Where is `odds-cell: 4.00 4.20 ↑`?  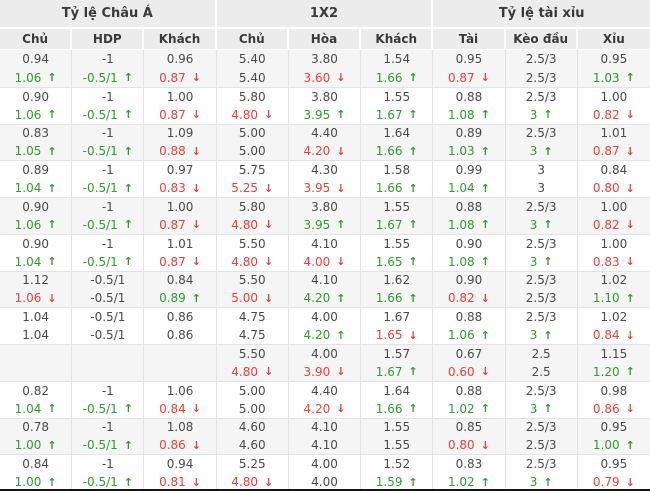 odds-cell: 4.00 4.20 ↑ is located at coordinates (325, 326).